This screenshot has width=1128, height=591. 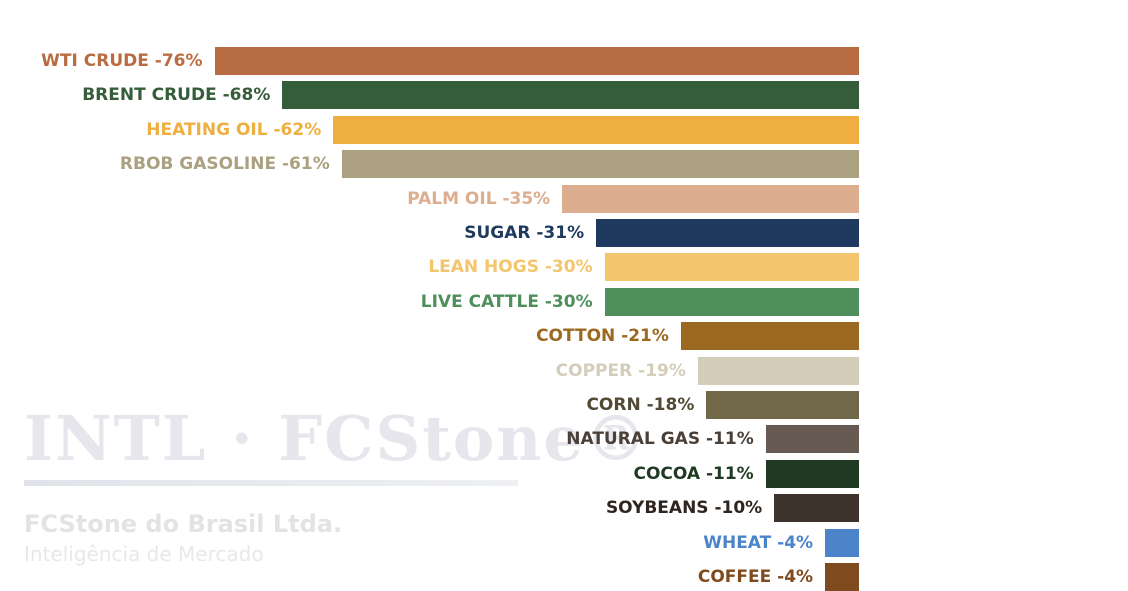 What do you see at coordinates (596, 129) in the screenshot?
I see `bar-heating-oil` at bounding box center [596, 129].